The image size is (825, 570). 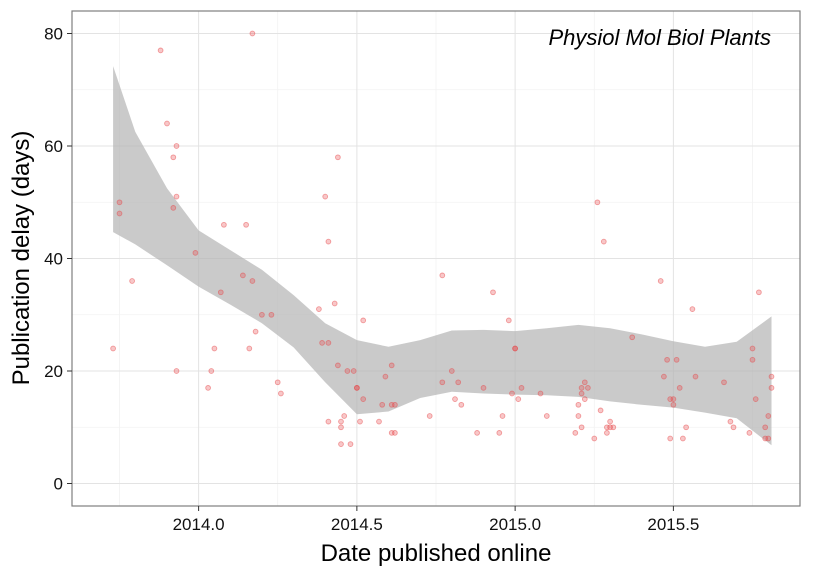 I want to click on y-tick-label: 20, so click(x=53, y=371).